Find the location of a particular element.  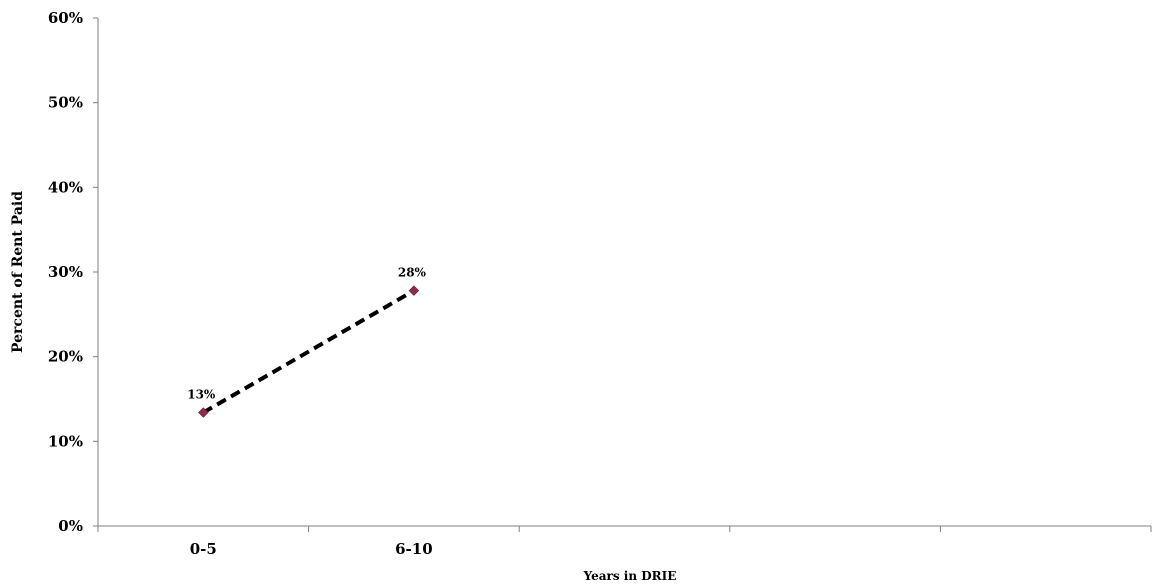

y-tick-label: 0% is located at coordinates (70, 526).